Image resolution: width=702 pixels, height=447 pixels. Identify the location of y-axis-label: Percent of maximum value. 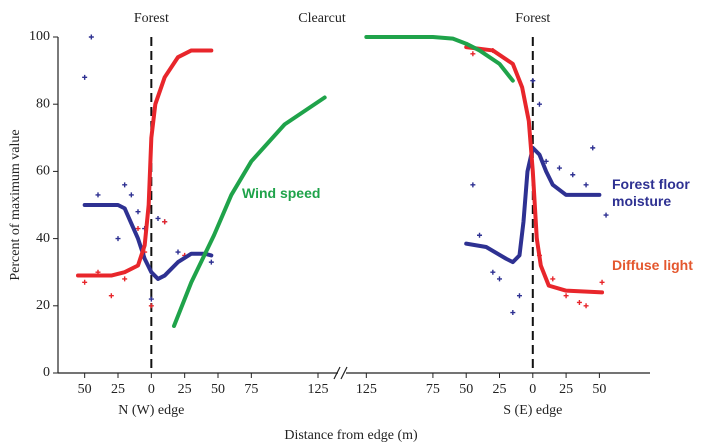
(15, 204).